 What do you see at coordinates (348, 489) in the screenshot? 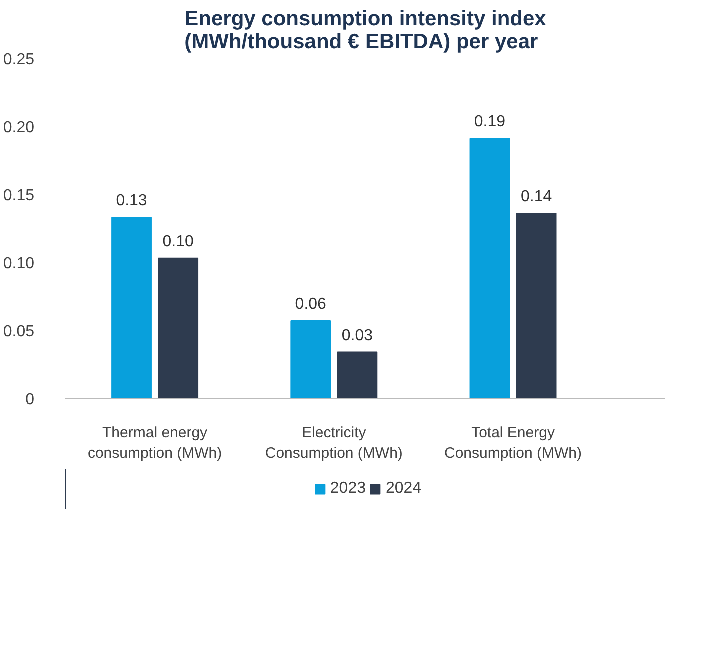
I see `legend-label: 2023` at bounding box center [348, 489].